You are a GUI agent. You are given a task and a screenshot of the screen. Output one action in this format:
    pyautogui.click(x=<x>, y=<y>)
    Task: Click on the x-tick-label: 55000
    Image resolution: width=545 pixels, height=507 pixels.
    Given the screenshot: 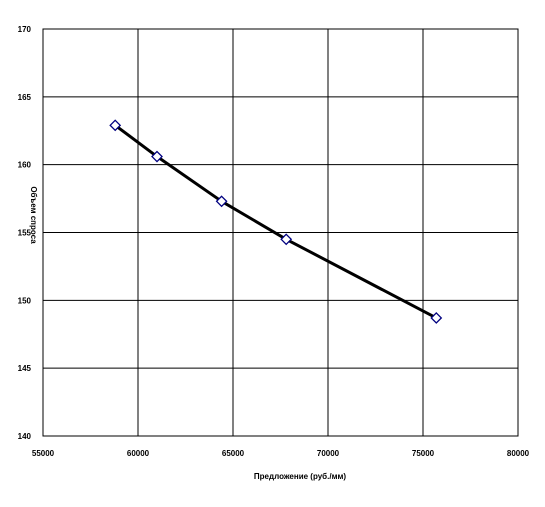 What is the action you would take?
    pyautogui.click(x=43, y=453)
    